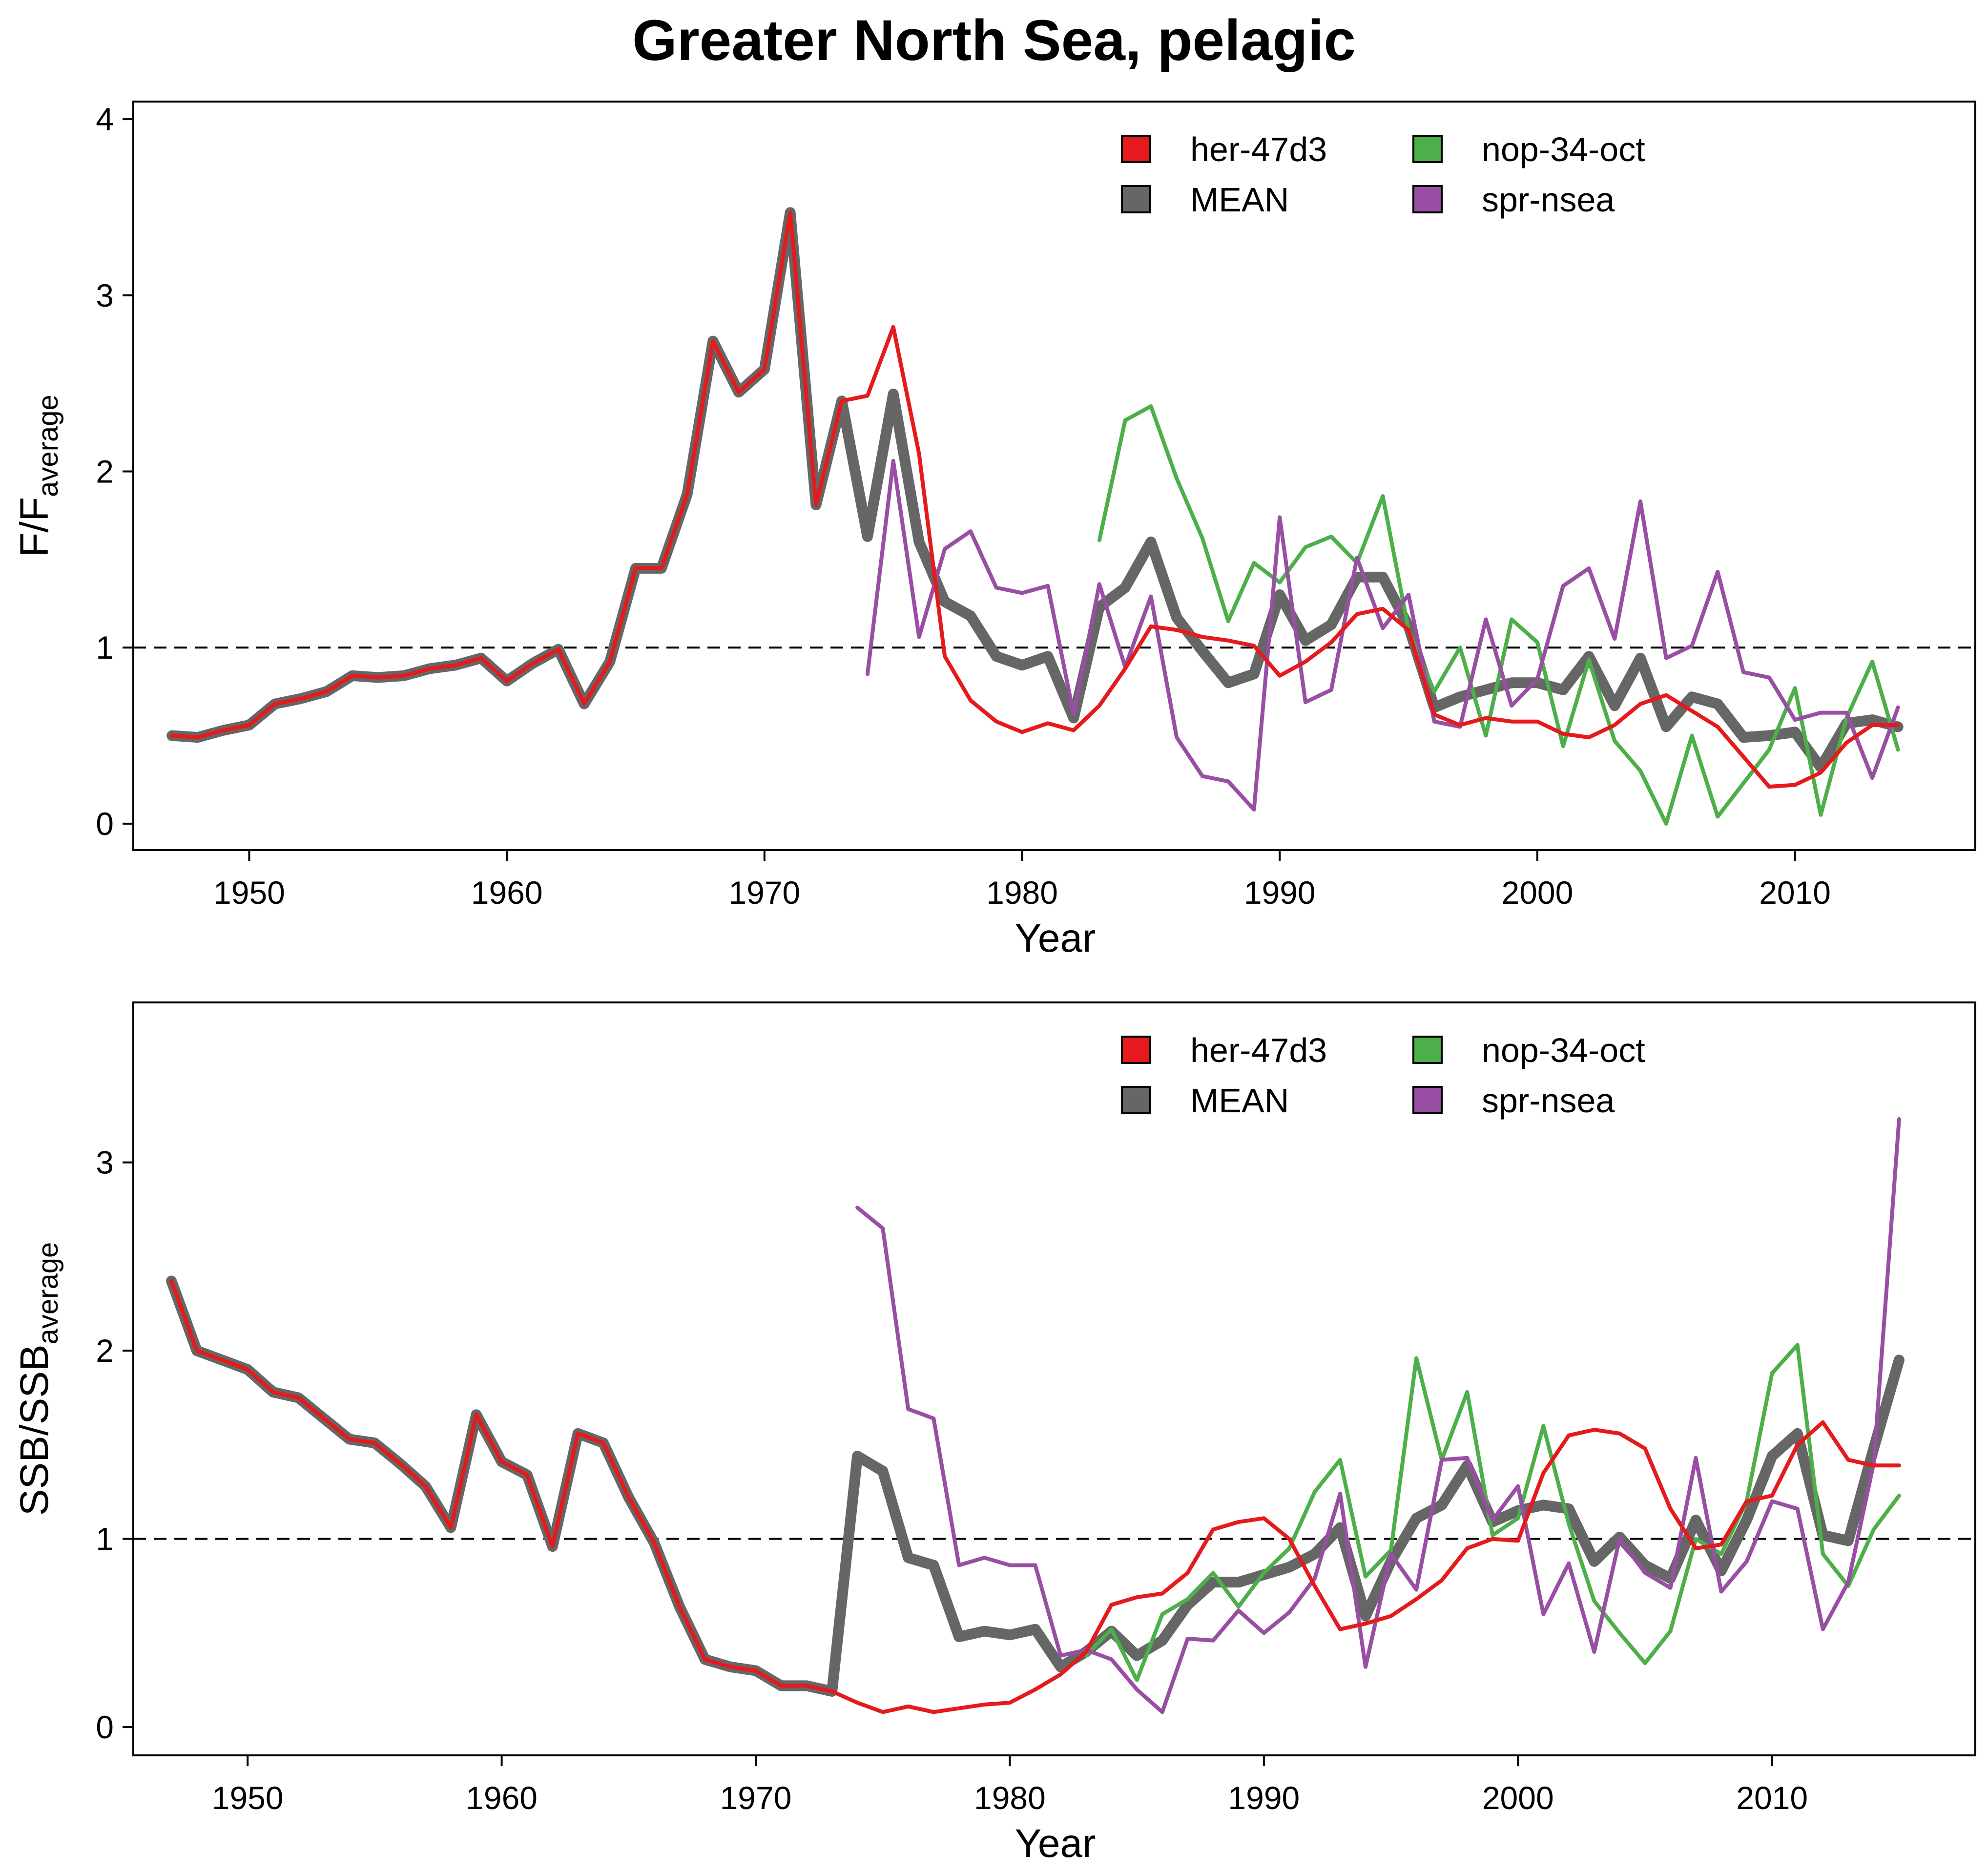 This screenshot has width=1988, height=1875. Describe the element at coordinates (105, 119) in the screenshot. I see `y-tick-label: 4` at that location.